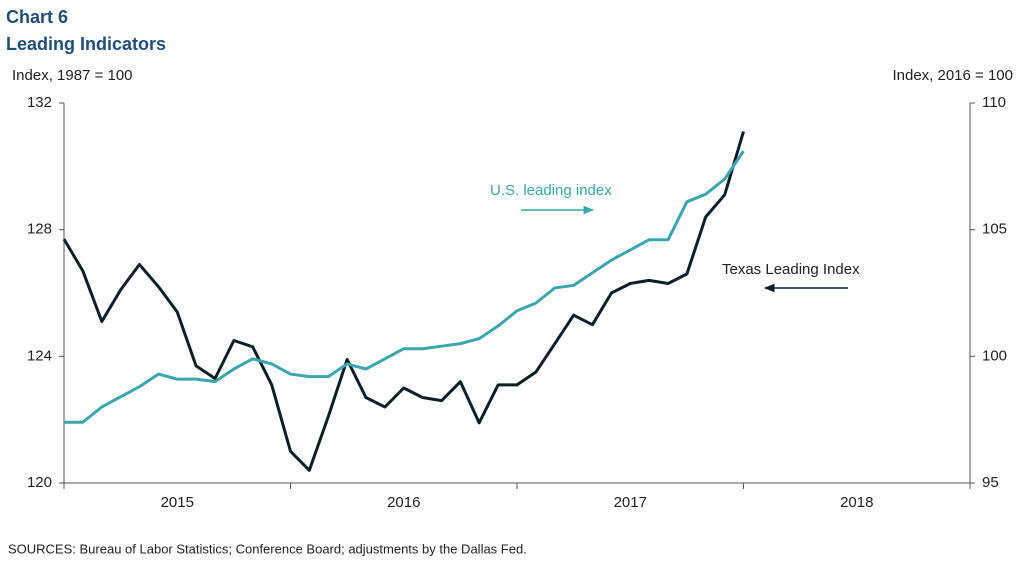  Describe the element at coordinates (39, 229) in the screenshot. I see `y-tick-label: 128` at that location.